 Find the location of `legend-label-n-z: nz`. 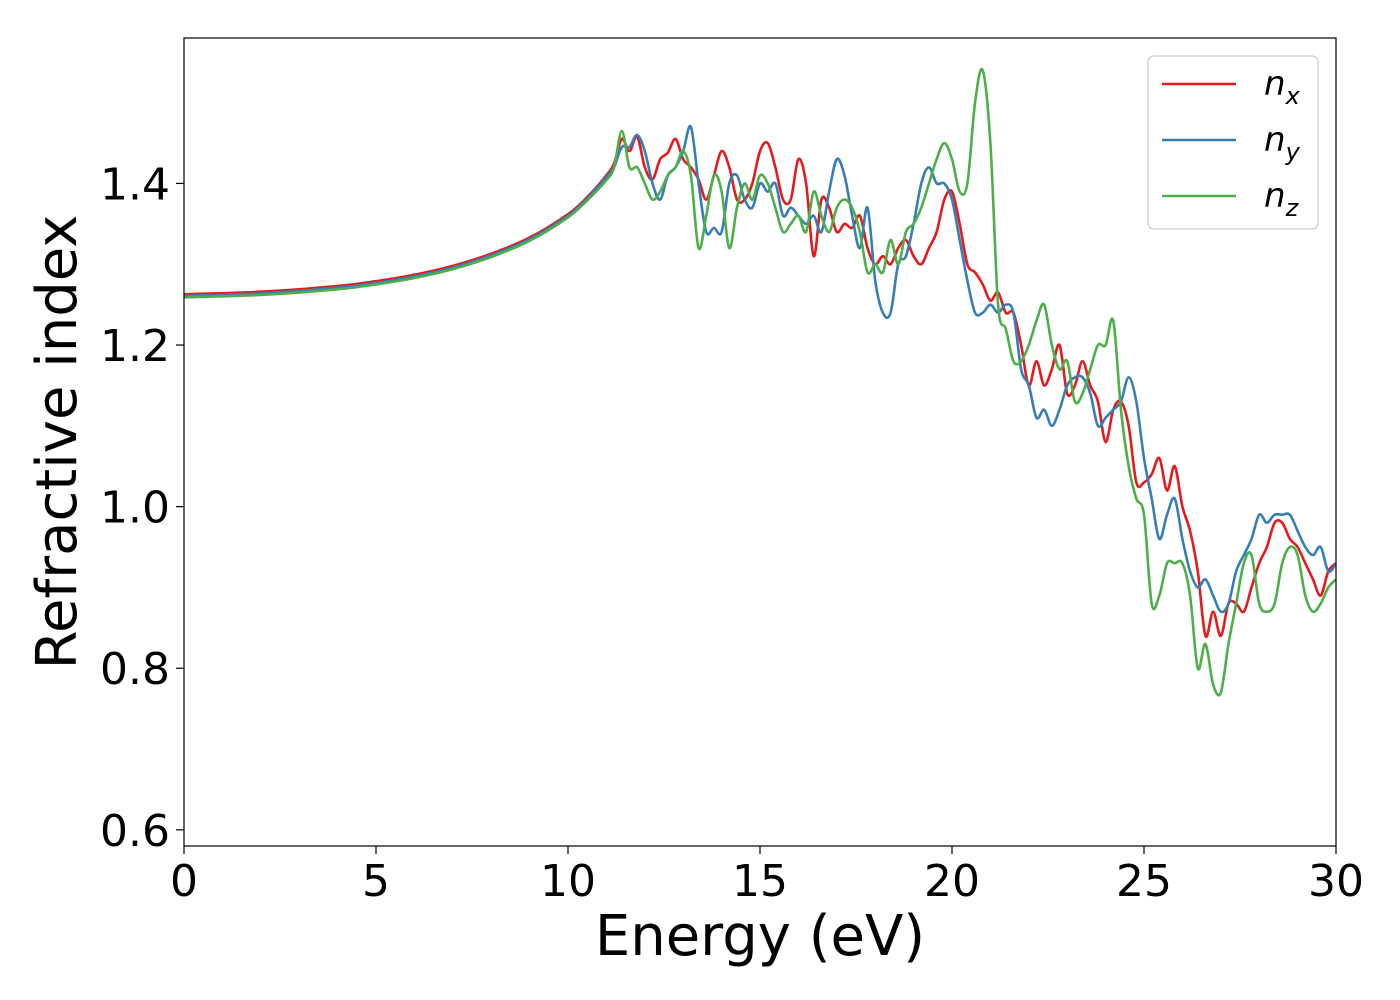

legend-label-n-z: nz is located at coordinates (1282, 199).